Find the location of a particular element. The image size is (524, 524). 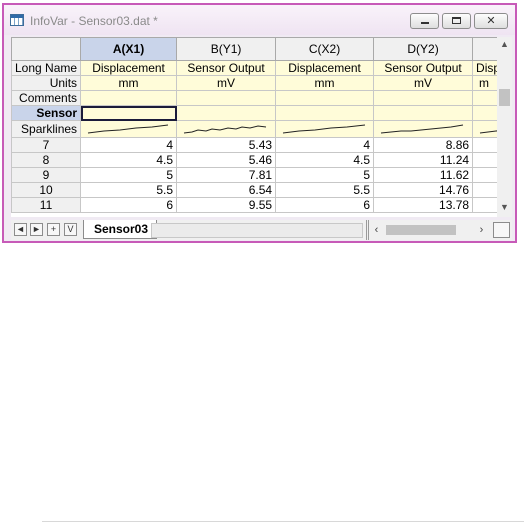

row-label-comments: Comments is located at coordinates (46, 98).